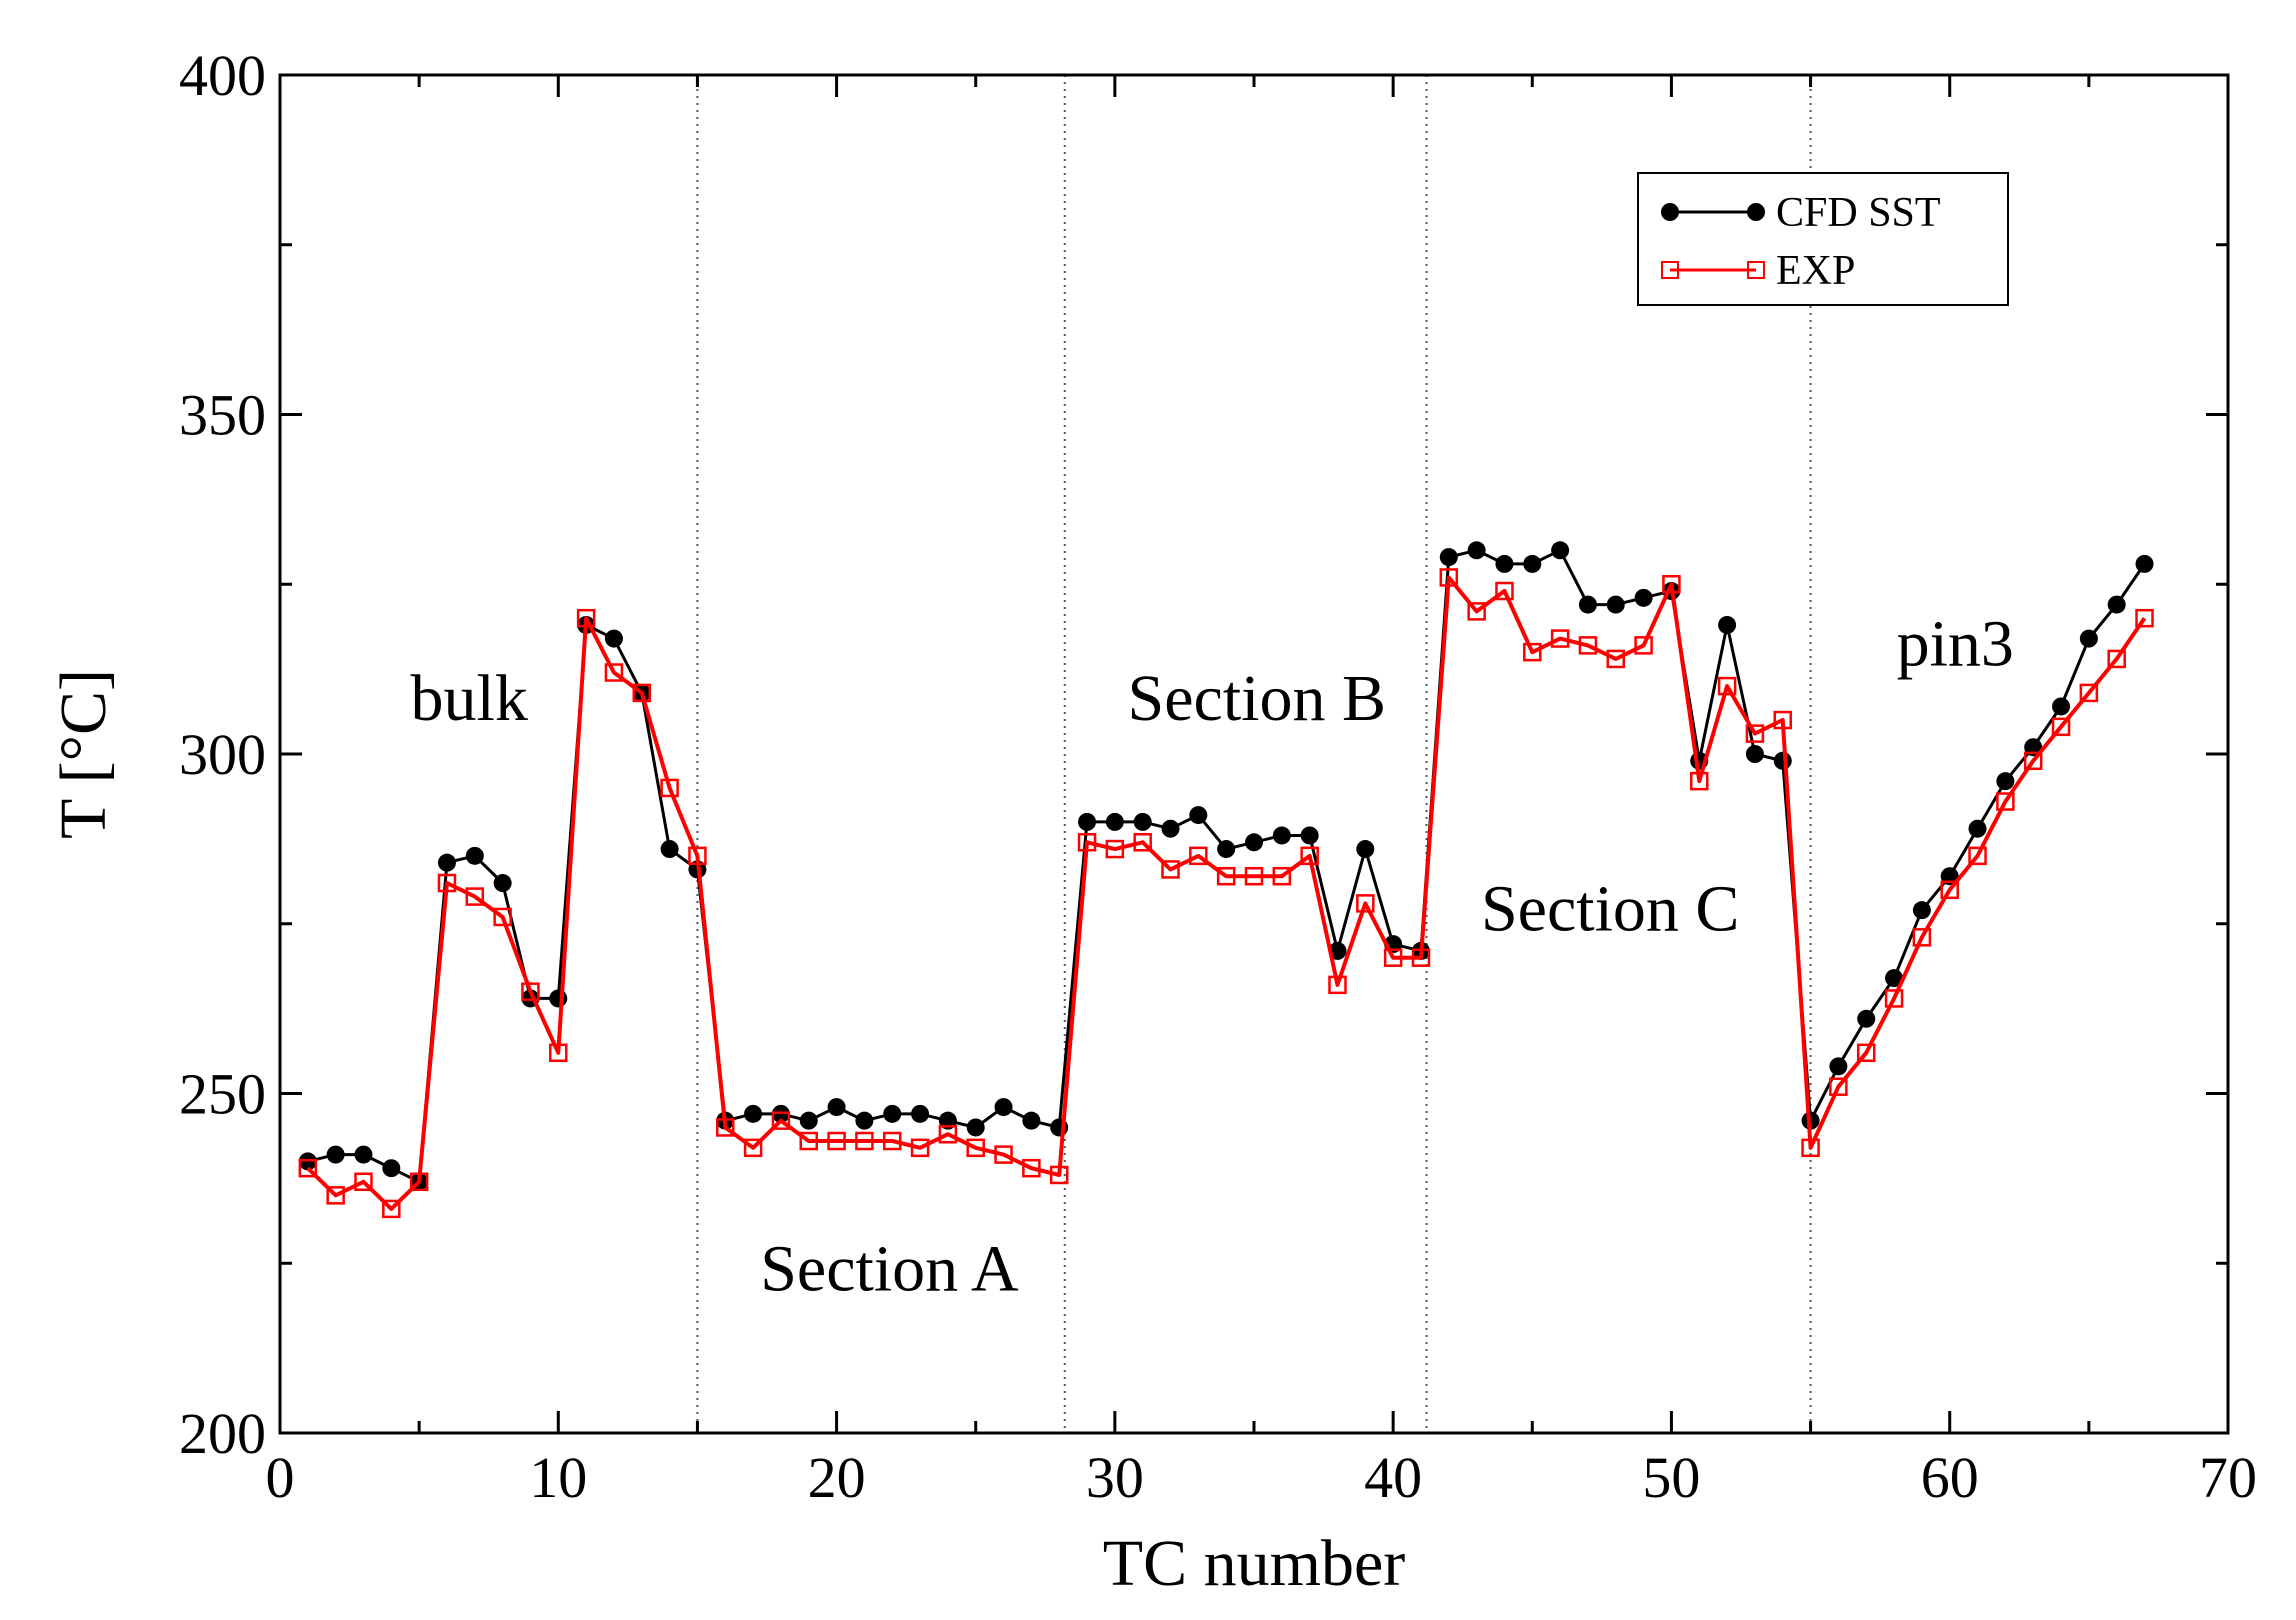 The width and height of the screenshot is (2296, 1620). Describe the element at coordinates (222, 75) in the screenshot. I see `y-tick-label: 400` at that location.